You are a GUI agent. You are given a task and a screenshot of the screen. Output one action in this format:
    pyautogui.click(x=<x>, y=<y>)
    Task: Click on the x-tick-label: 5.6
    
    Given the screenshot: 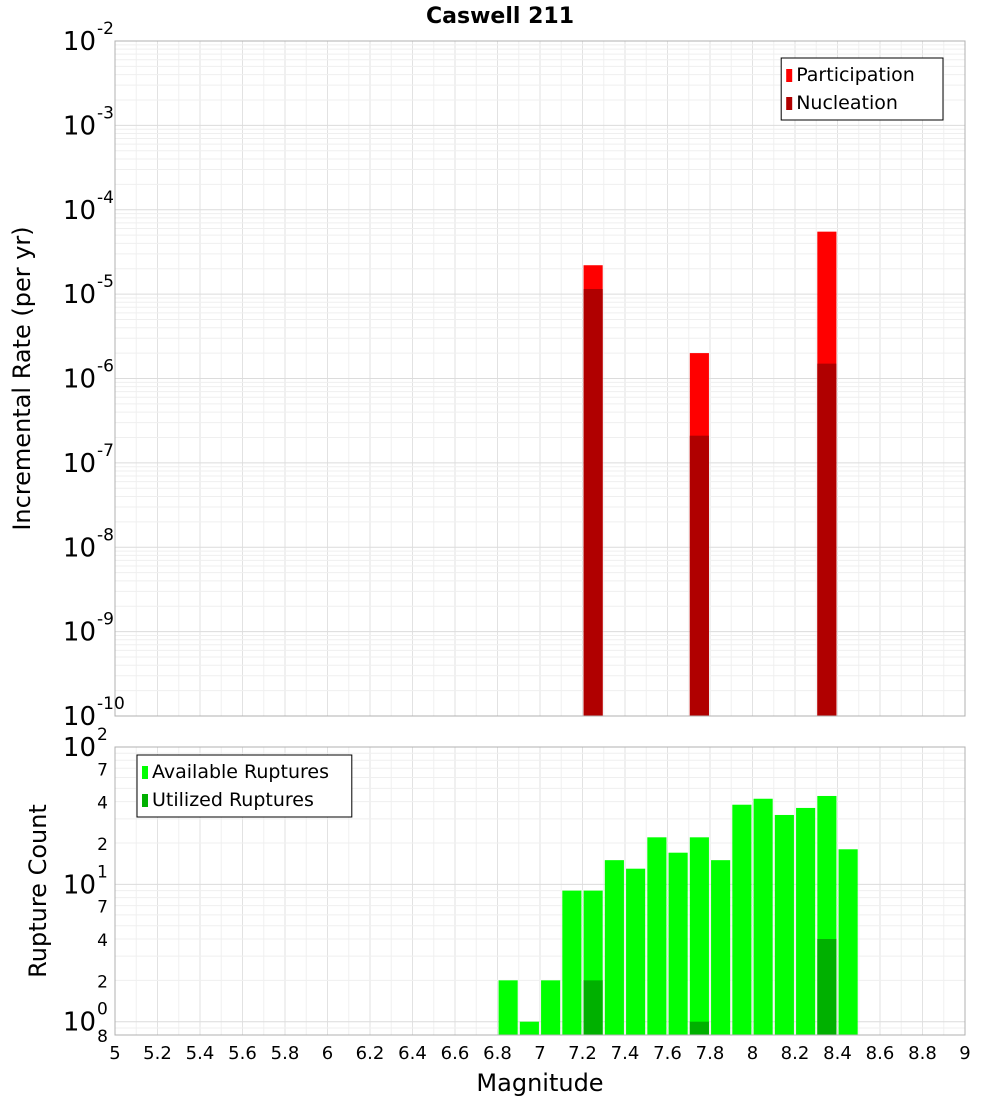 What is the action you would take?
    pyautogui.click(x=242, y=1053)
    